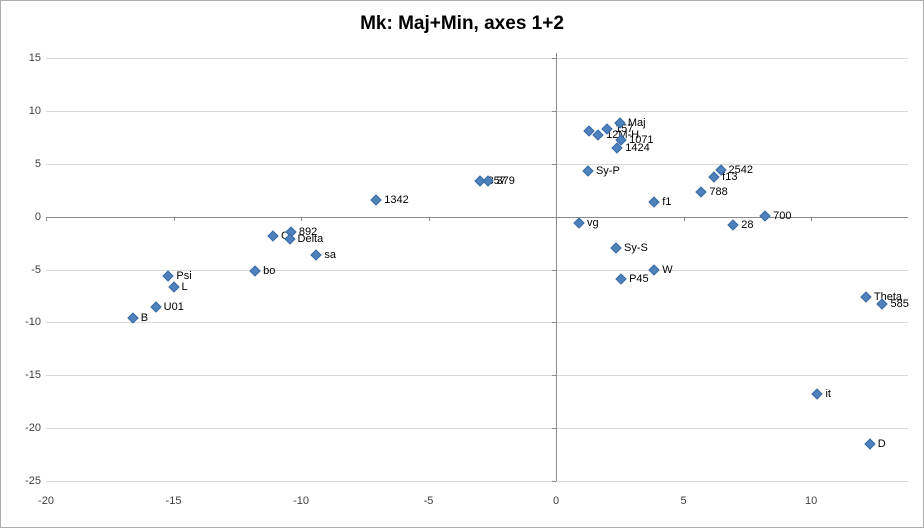  What do you see at coordinates (747, 225) in the screenshot?
I see `data-point-label: 28` at bounding box center [747, 225].